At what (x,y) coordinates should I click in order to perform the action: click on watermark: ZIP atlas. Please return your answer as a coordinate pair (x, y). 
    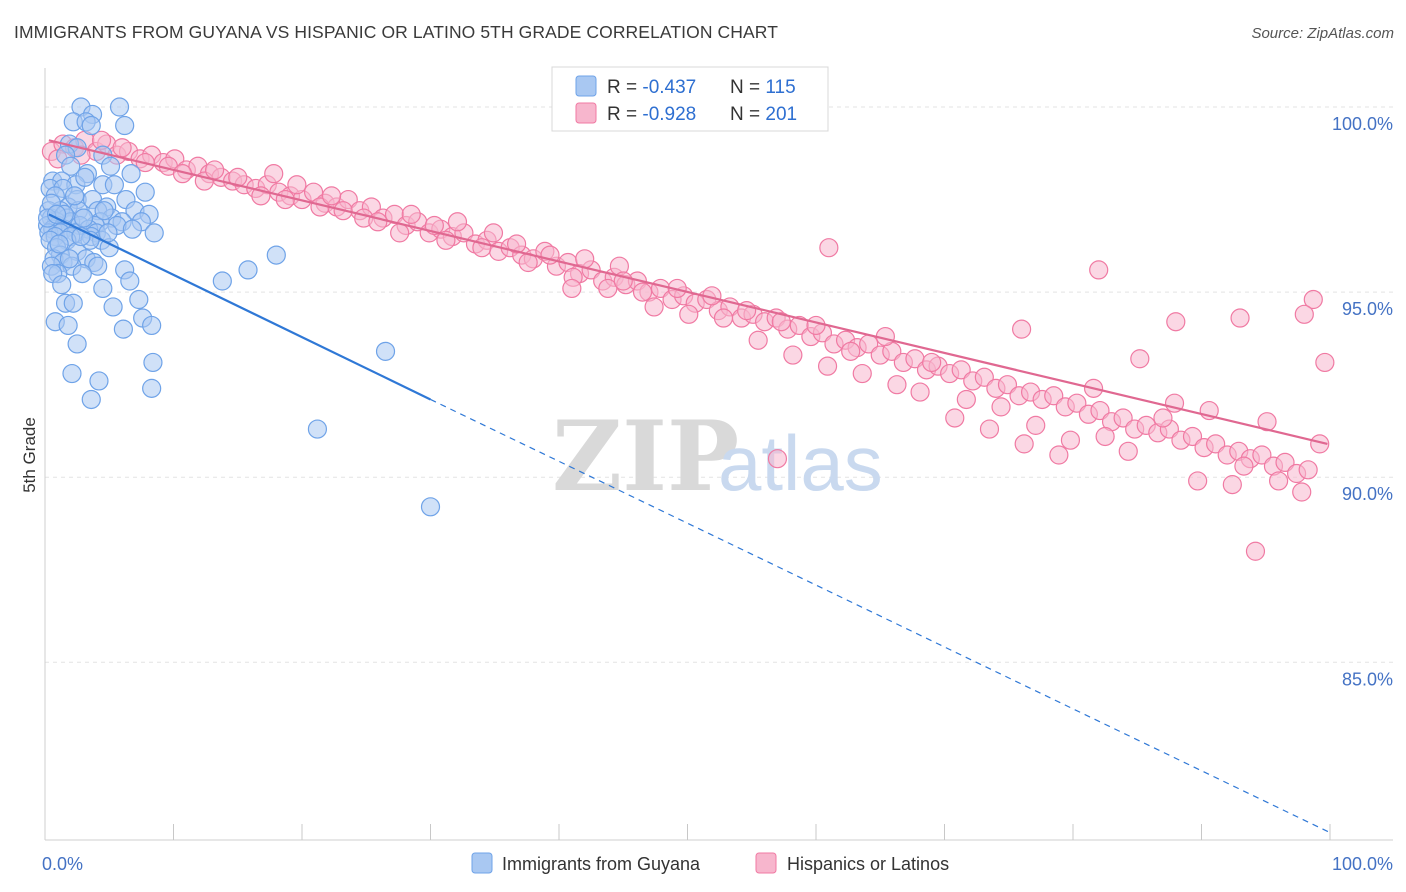
    Looking at the image, I should click on (717, 456).